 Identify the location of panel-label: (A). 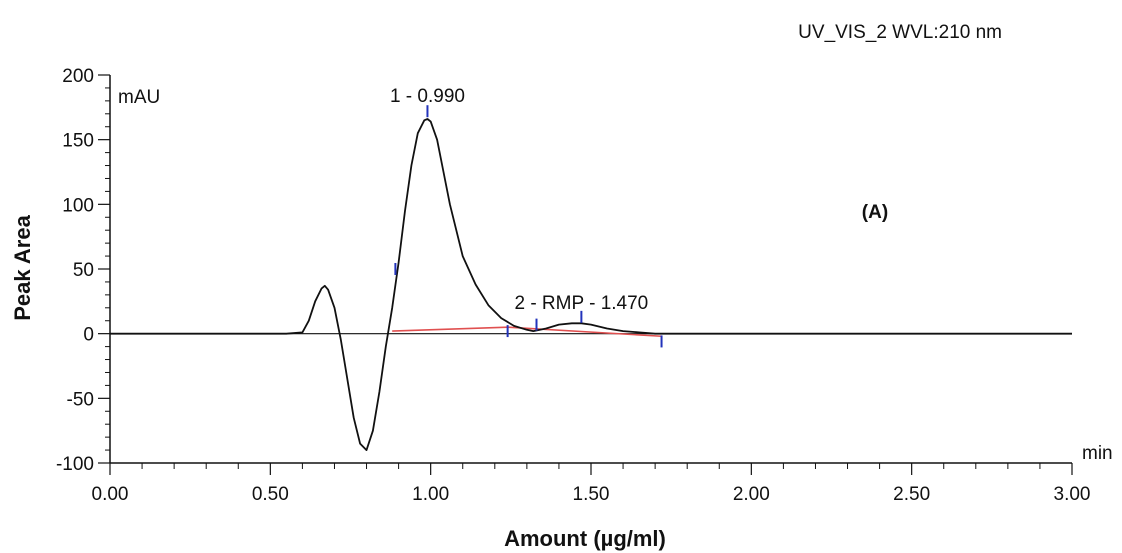
(875, 212).